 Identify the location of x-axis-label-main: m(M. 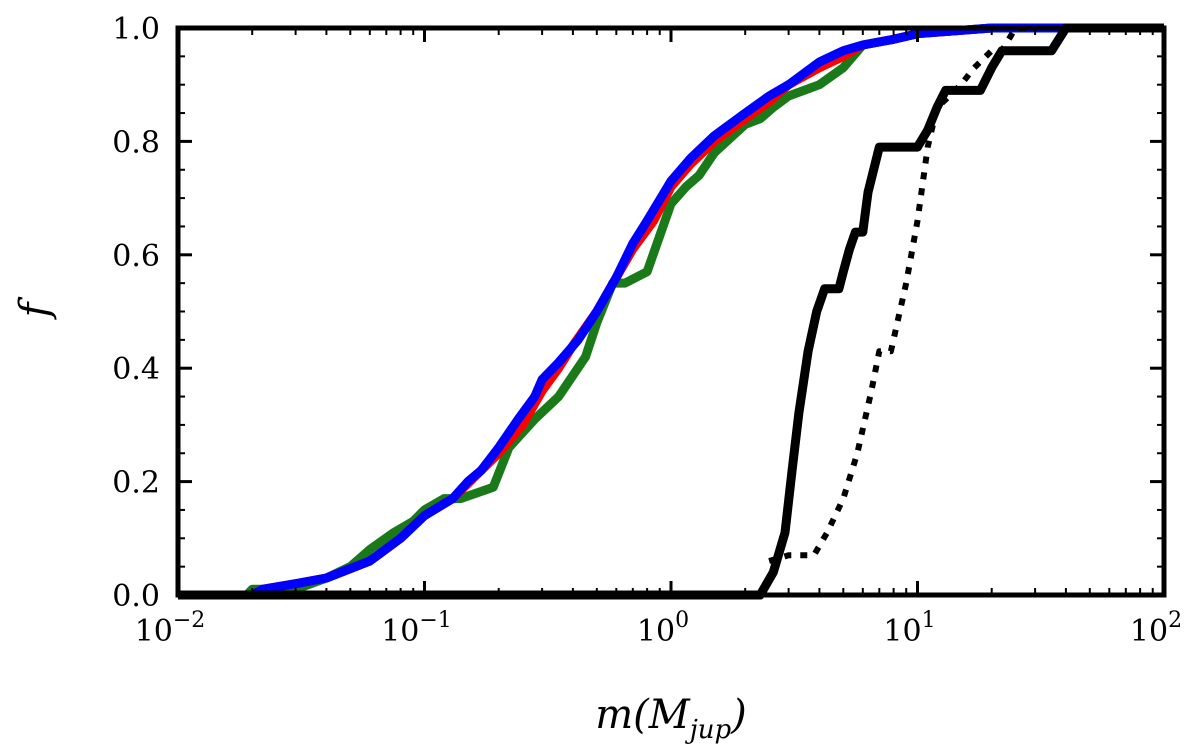
(643, 715).